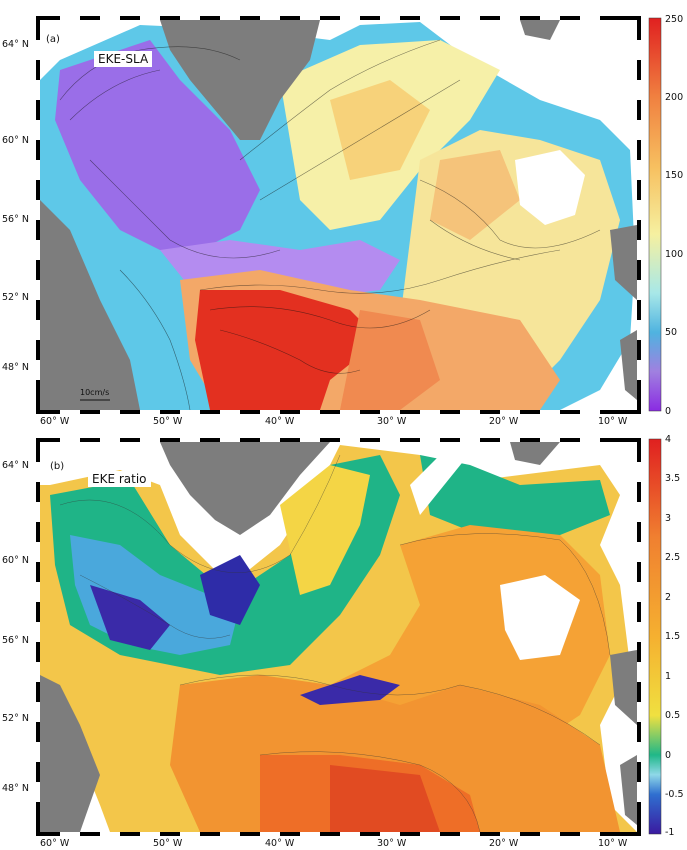 This screenshot has height=850, width=687. I want to click on cb-b-tick-4: 2, so click(668, 597).